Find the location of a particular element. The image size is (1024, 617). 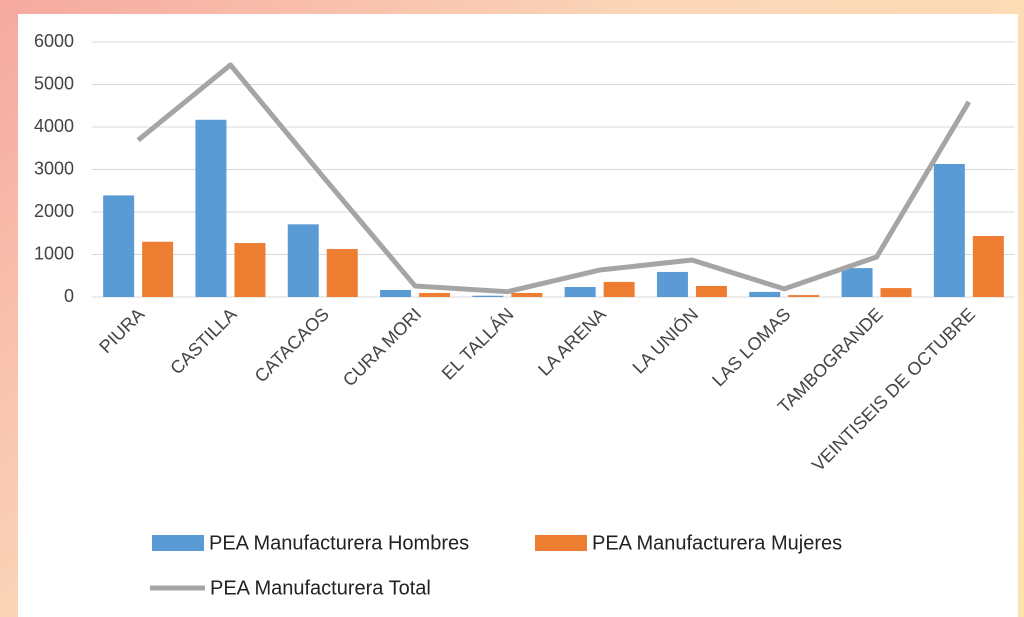

y-tick-label: 0 is located at coordinates (69, 296).